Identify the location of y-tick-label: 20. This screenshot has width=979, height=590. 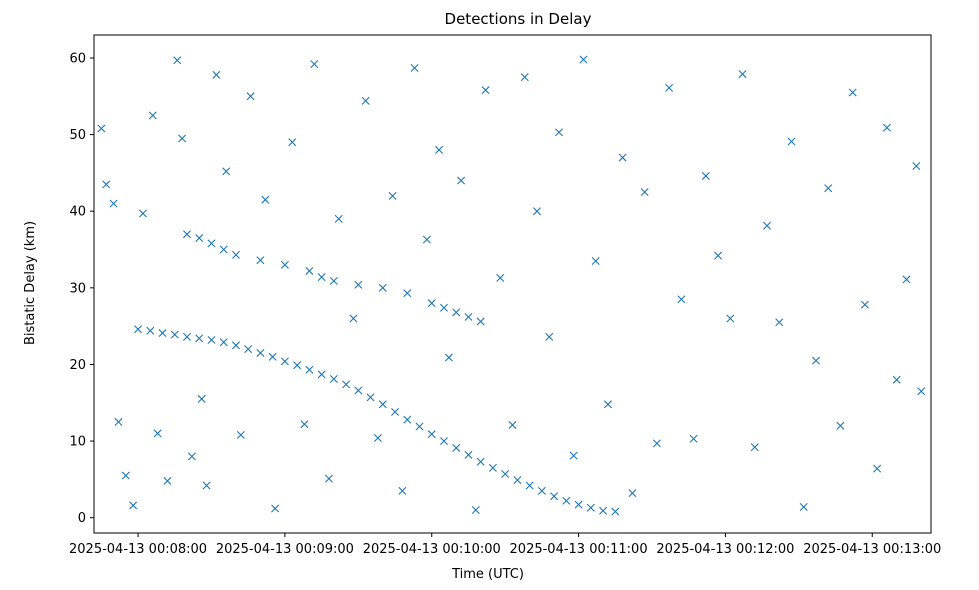
(77, 365).